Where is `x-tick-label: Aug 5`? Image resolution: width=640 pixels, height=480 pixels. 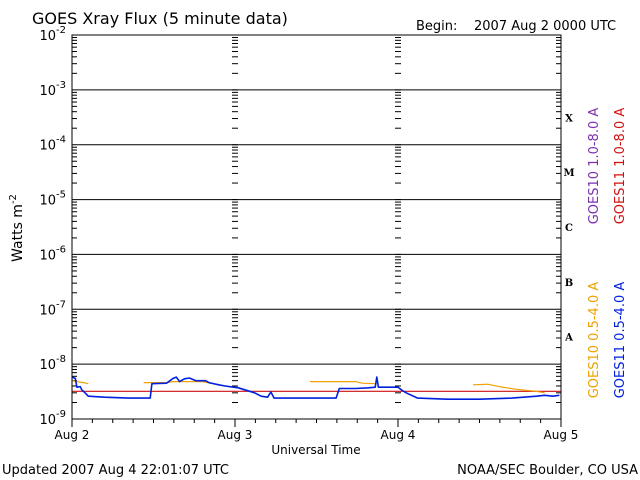
x-tick-label: Aug 5 is located at coordinates (561, 435).